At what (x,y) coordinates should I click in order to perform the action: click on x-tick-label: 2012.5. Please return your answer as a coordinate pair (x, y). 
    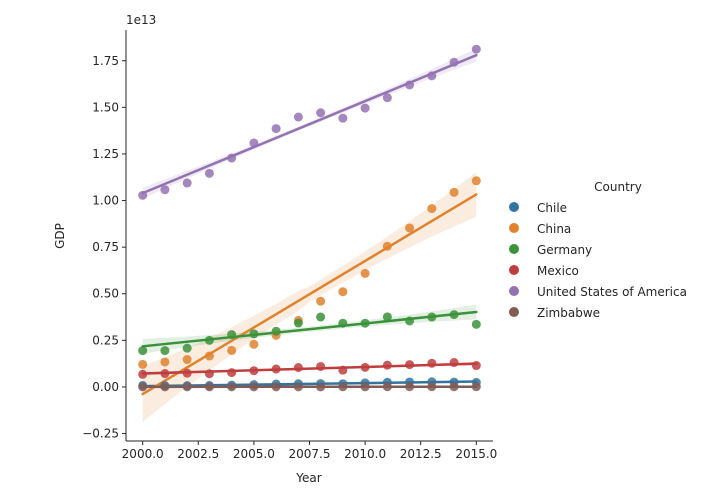
    Looking at the image, I should click on (421, 454).